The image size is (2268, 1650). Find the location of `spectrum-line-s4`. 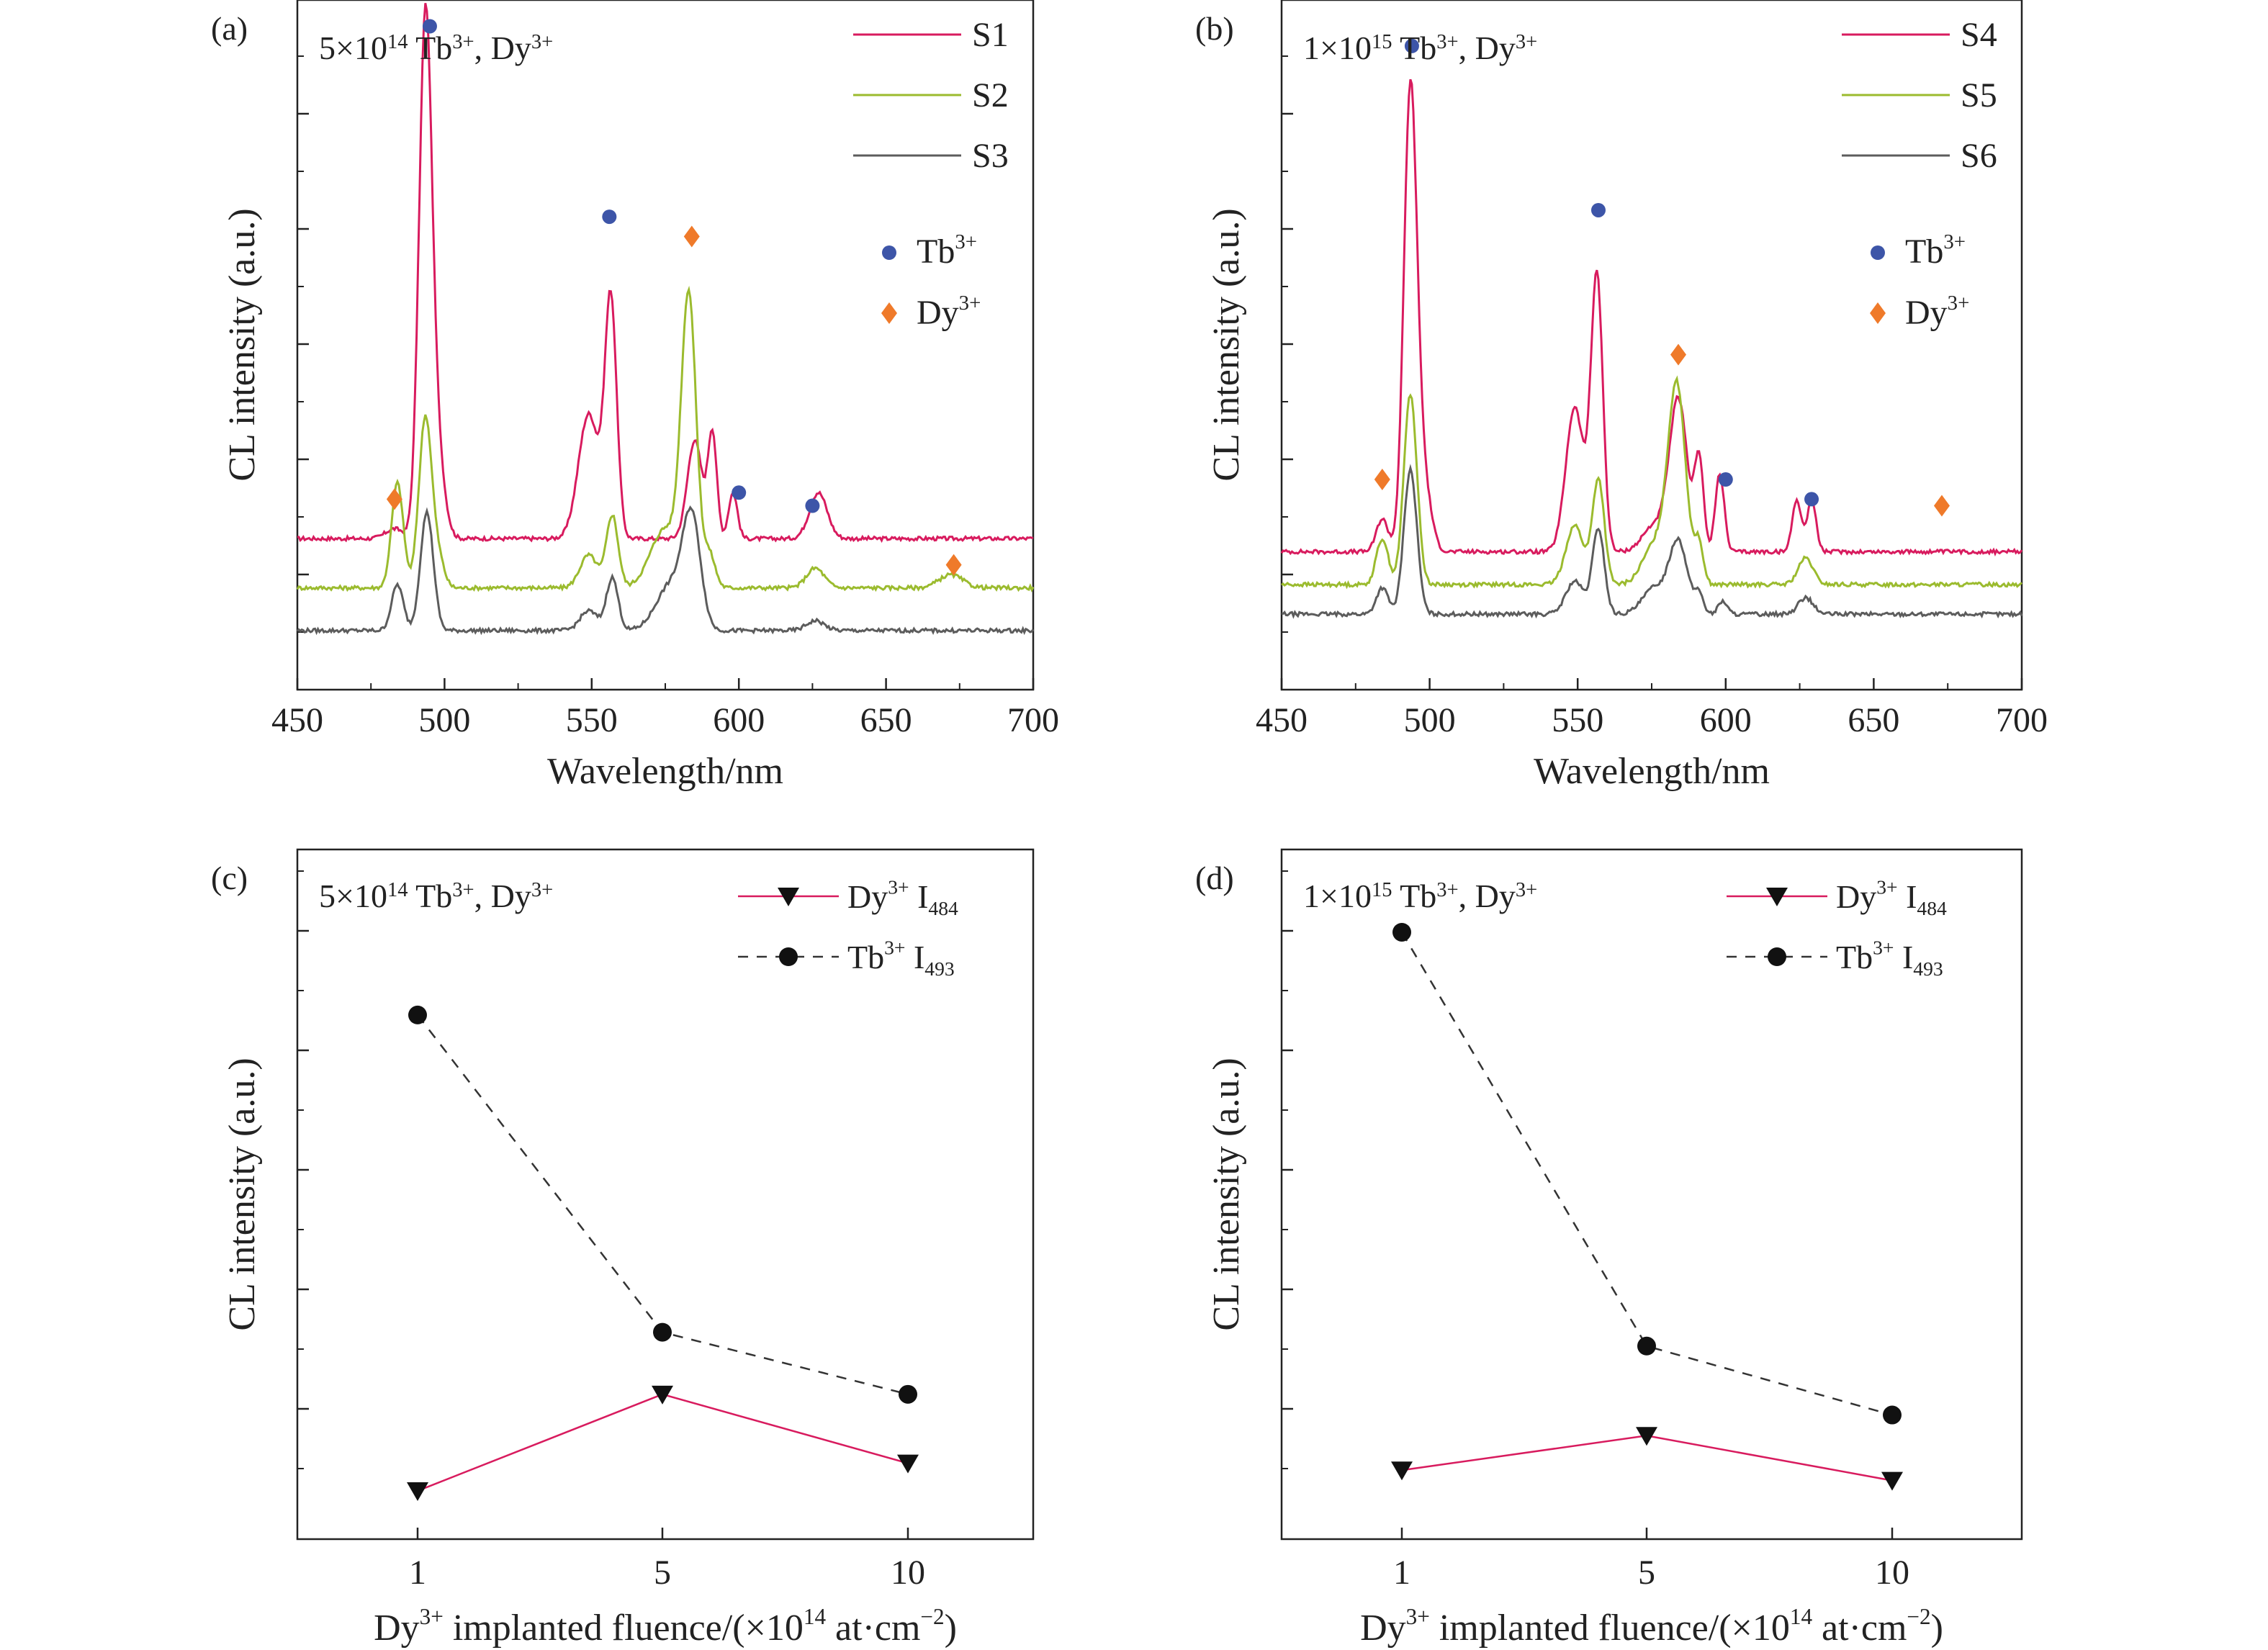

spectrum-line-s4 is located at coordinates (1651, 317).